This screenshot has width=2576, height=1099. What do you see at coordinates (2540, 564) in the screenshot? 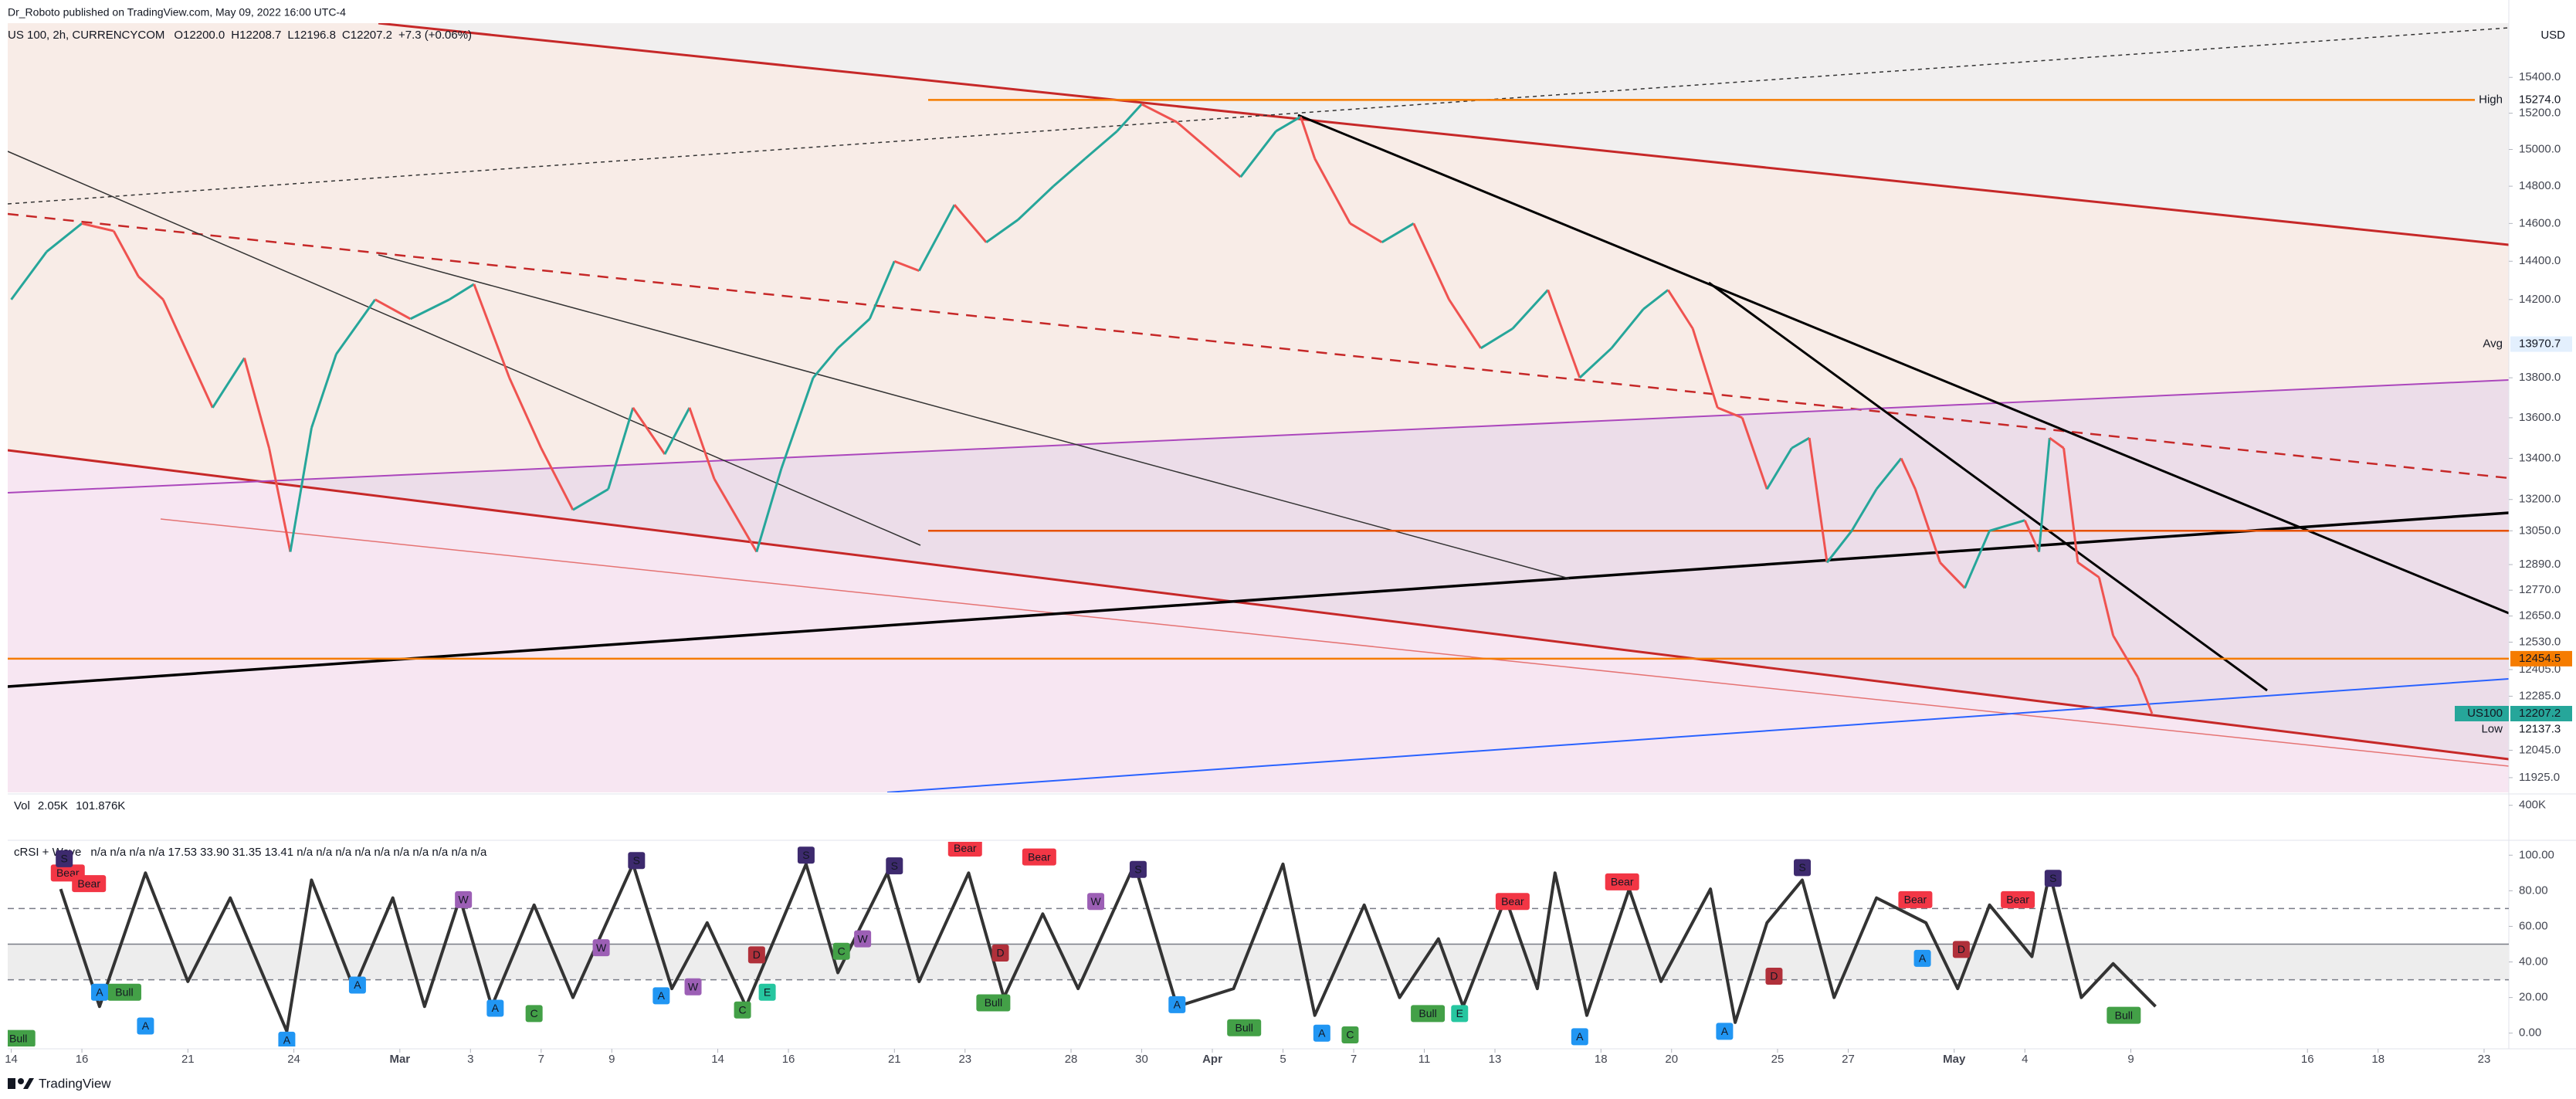
I see `y-tick-label: 12890.0` at bounding box center [2540, 564].